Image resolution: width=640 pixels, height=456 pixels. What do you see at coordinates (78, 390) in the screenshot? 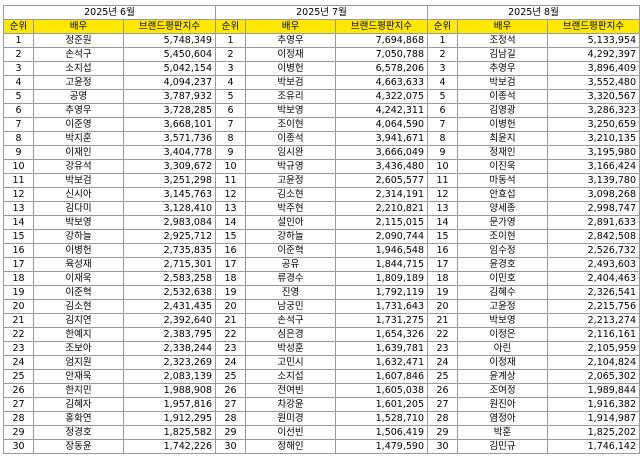
I see `name-cell: 한지민` at bounding box center [78, 390].